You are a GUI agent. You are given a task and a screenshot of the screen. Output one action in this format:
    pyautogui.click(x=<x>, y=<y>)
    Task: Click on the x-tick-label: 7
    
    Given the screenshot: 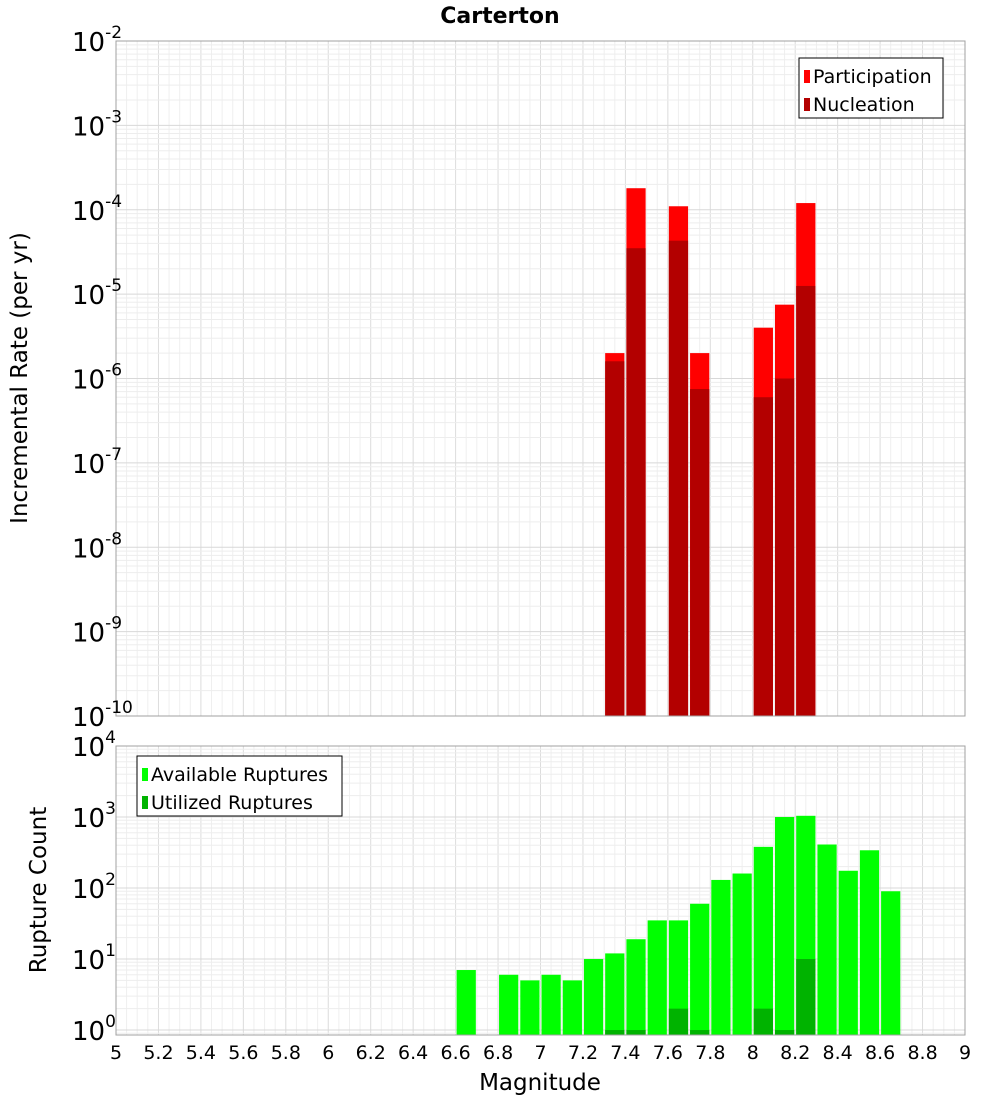 What is the action you would take?
    pyautogui.click(x=540, y=1053)
    